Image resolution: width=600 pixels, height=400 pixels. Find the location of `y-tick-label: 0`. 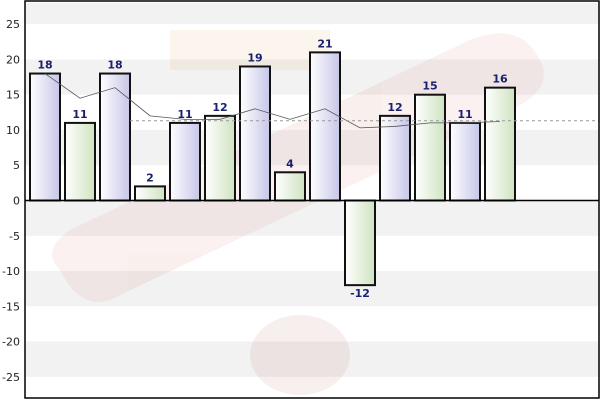

y-tick-label: 0 is located at coordinates (16, 201).